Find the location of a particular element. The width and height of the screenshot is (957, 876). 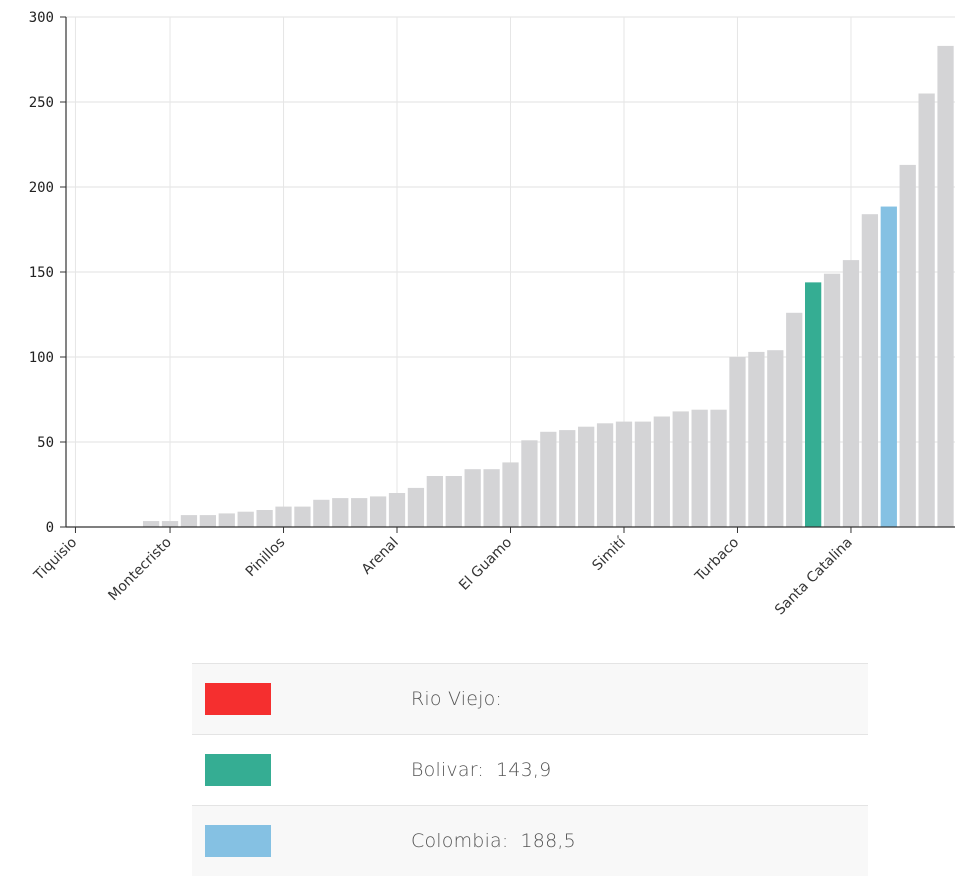

bar-colombia is located at coordinates (888, 367).